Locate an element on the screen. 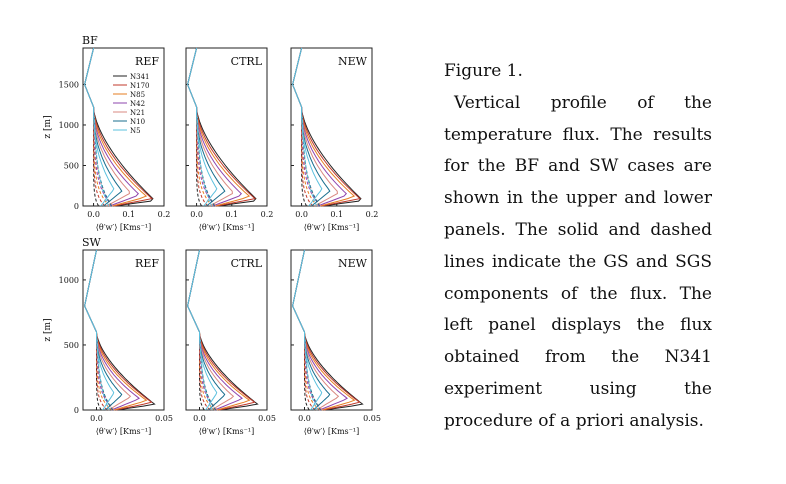  legend-label-n21: N21 is located at coordinates (137, 113).